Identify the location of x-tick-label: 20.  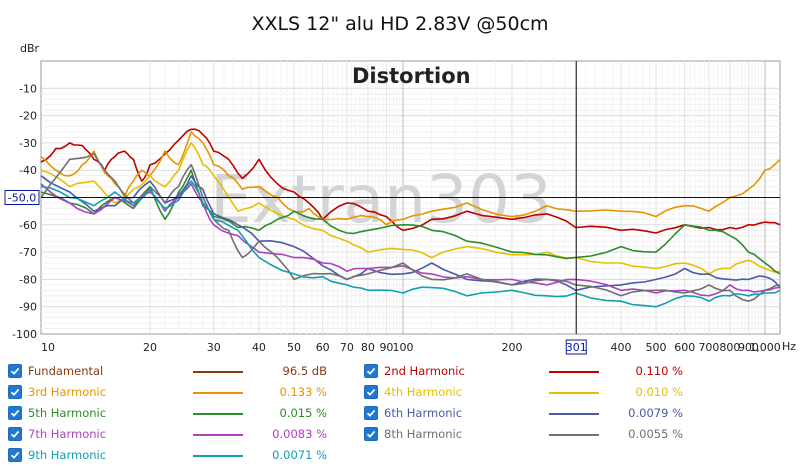
(150, 347).